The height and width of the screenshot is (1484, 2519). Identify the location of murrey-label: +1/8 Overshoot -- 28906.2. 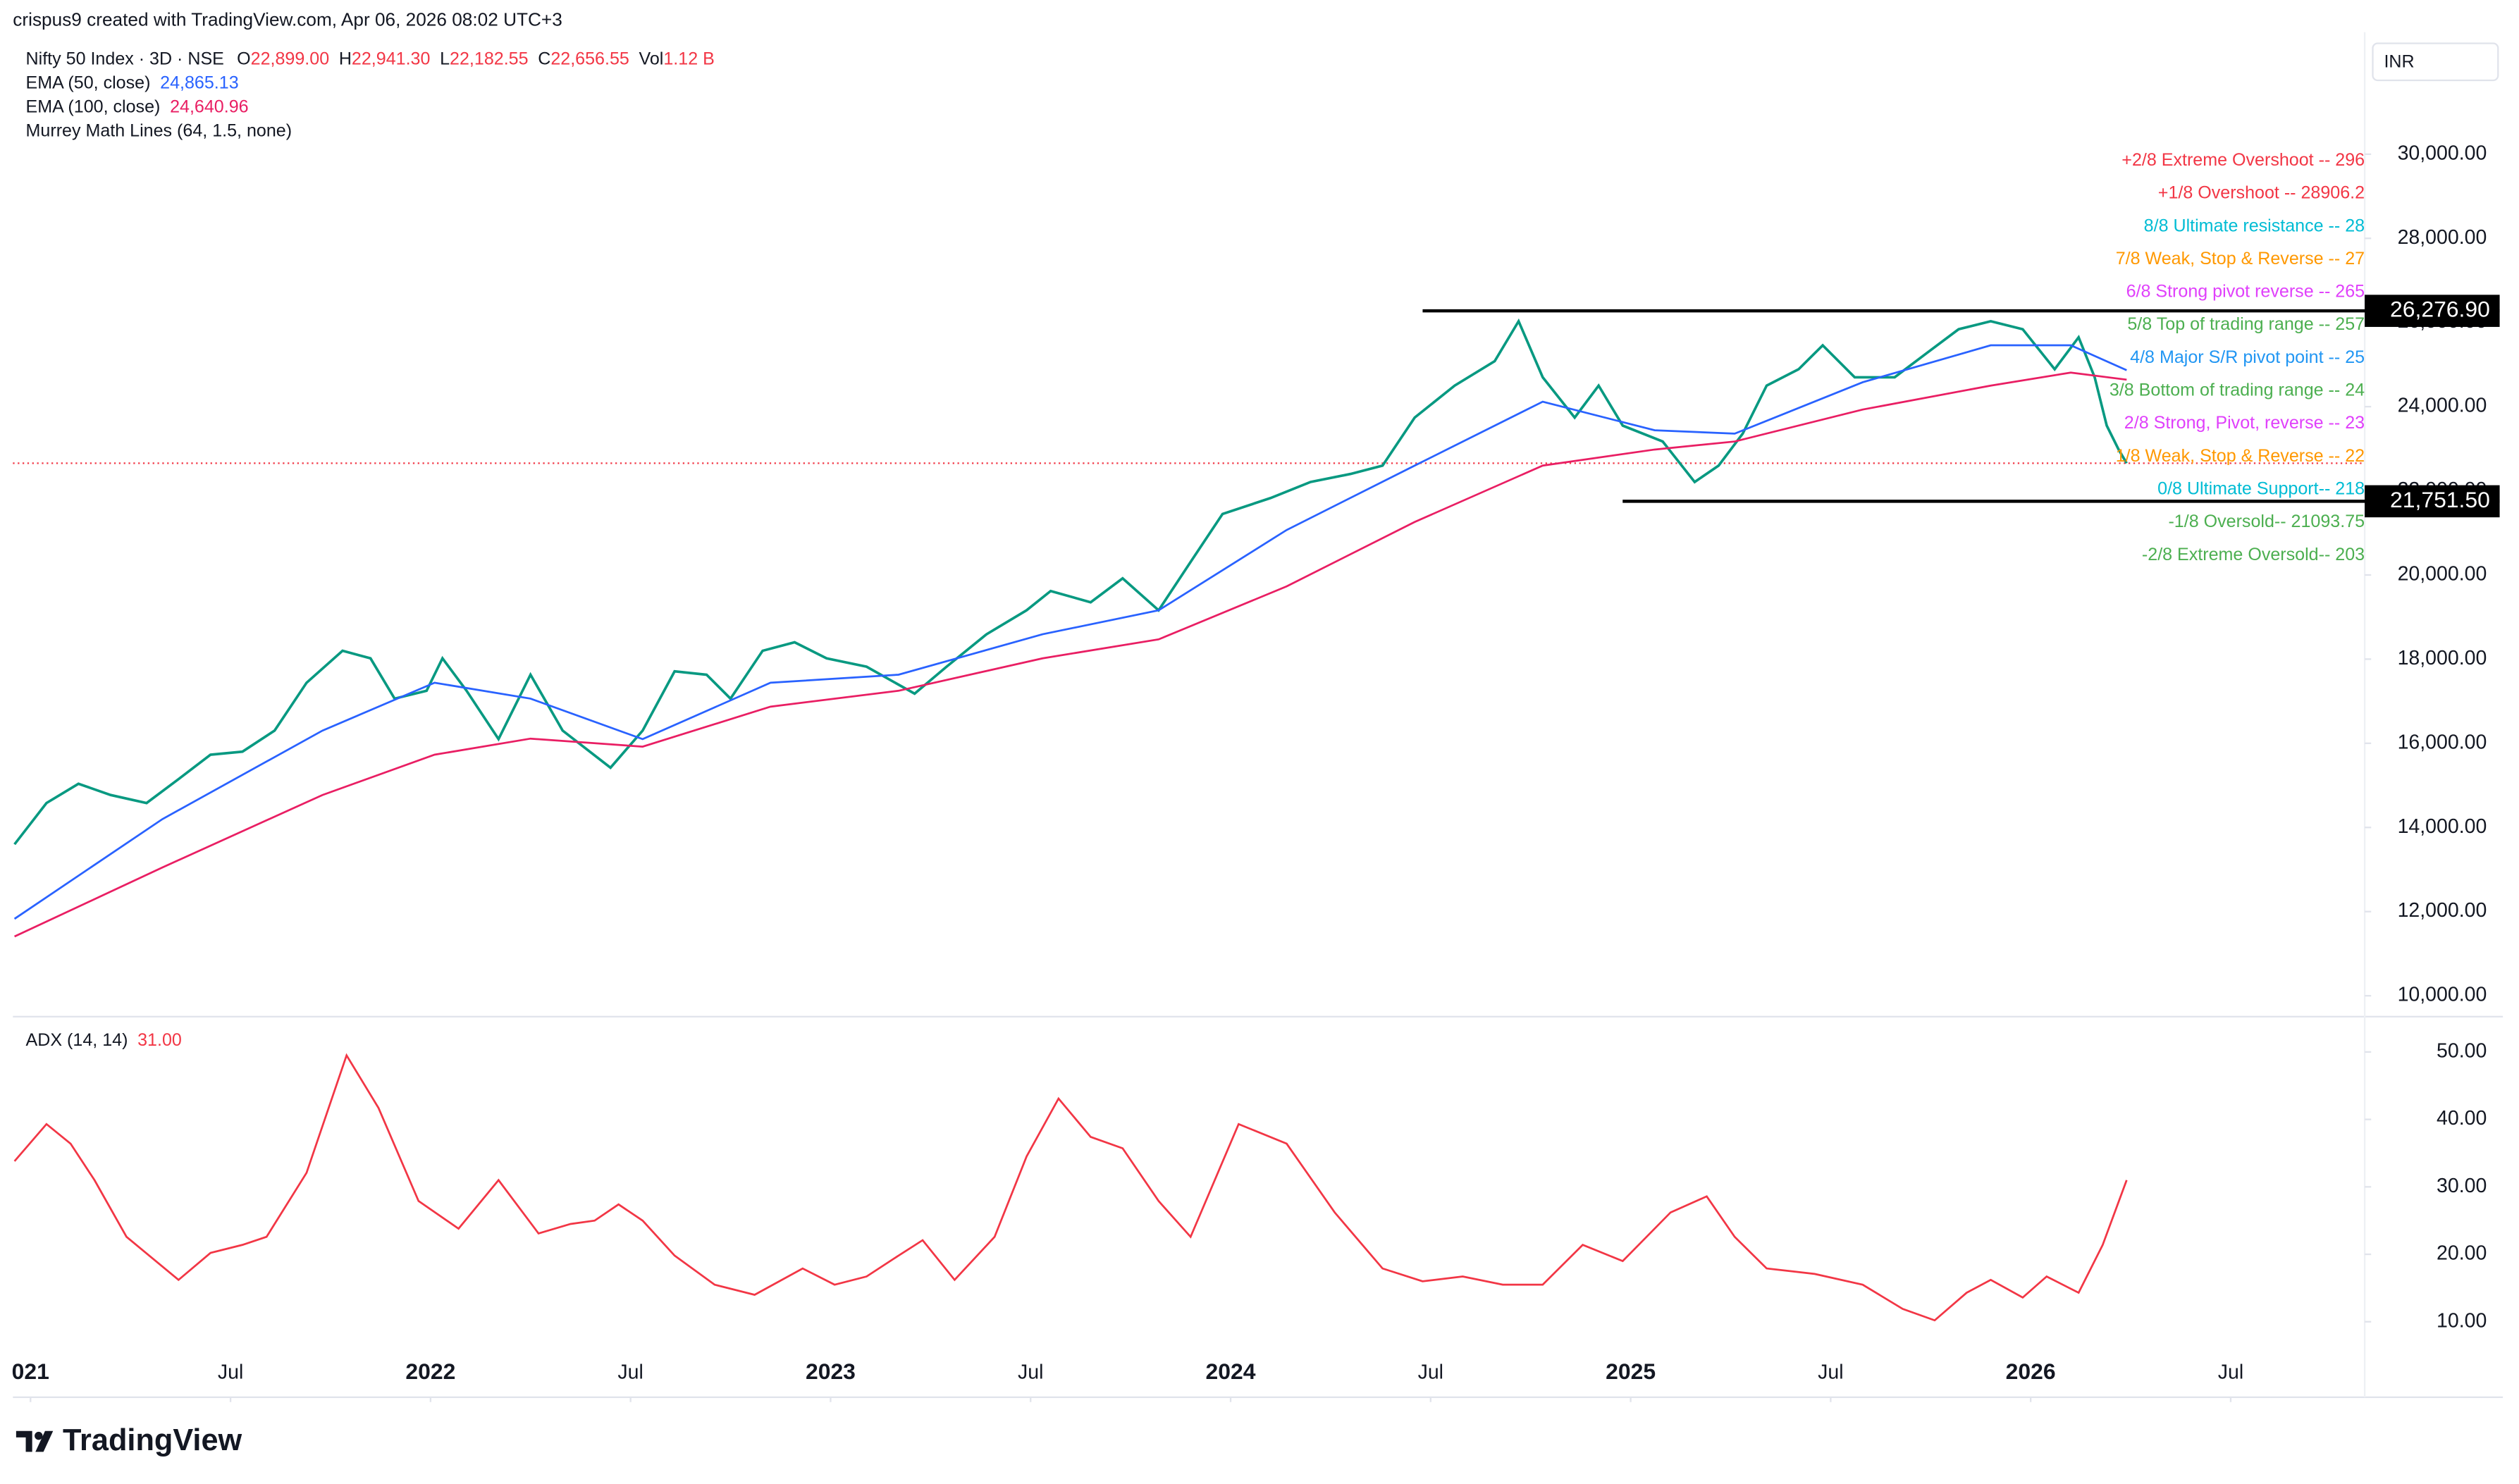
(2261, 193).